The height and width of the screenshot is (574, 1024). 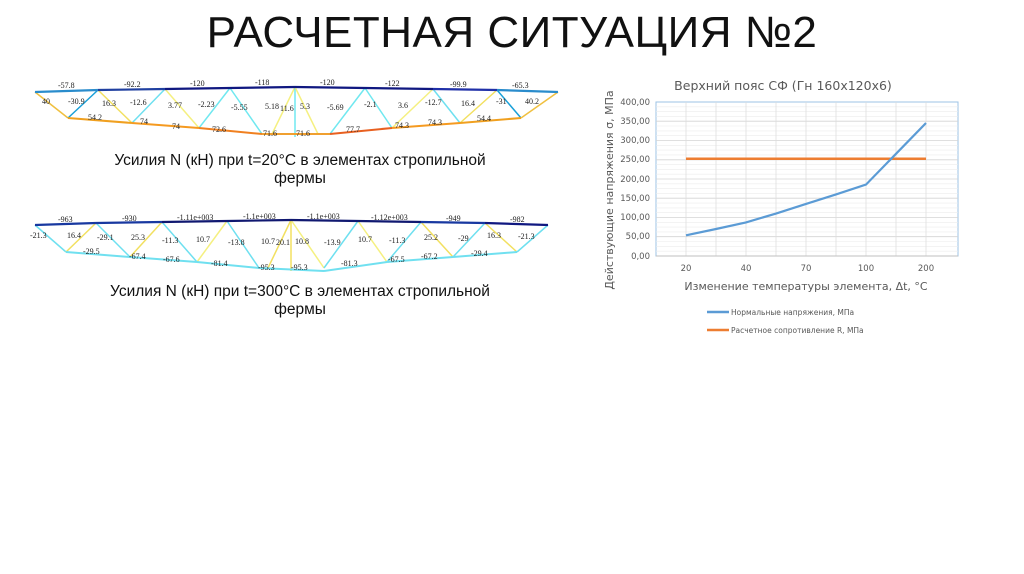 I want to click on truss300-web-label: -13.9, so click(x=332, y=242).